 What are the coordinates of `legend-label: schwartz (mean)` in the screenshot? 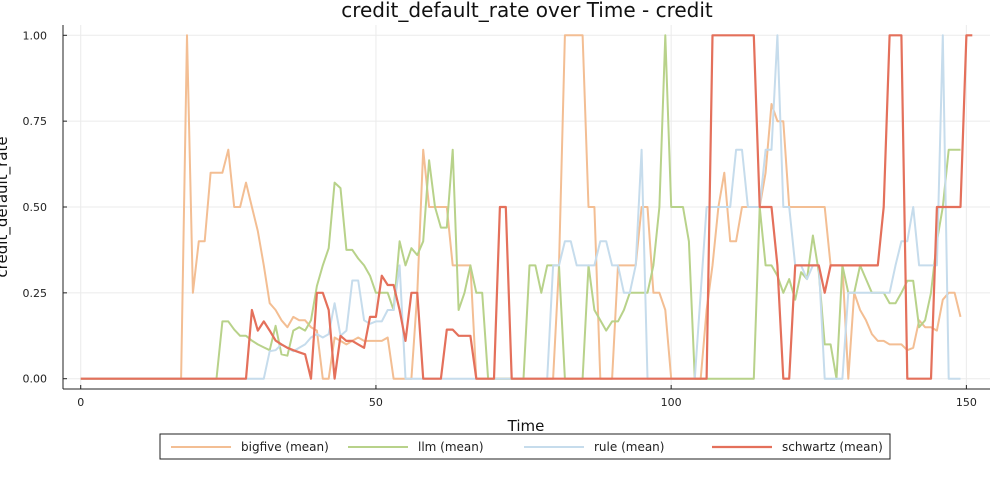 It's located at (832, 447).